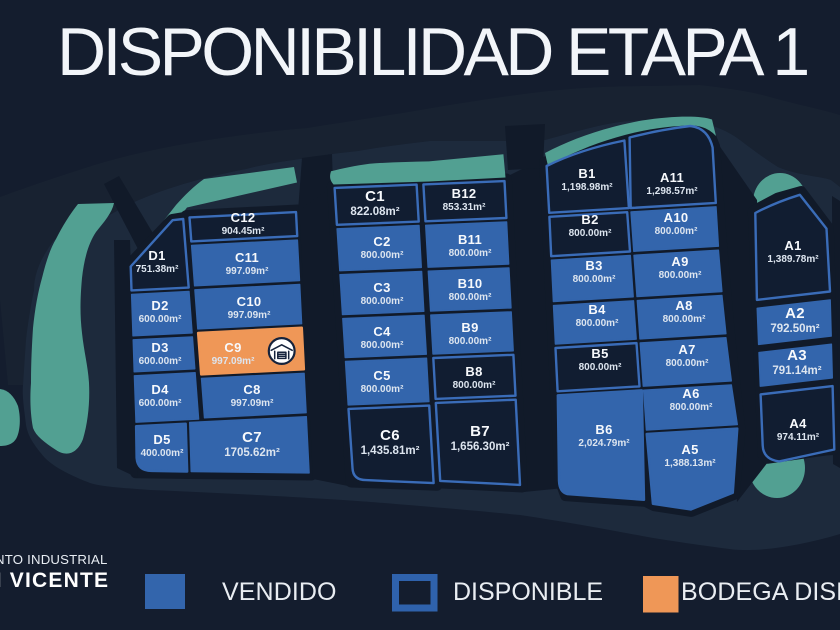 Image resolution: width=840 pixels, height=630 pixels. I want to click on svg-text: 822.08m², so click(374, 212).